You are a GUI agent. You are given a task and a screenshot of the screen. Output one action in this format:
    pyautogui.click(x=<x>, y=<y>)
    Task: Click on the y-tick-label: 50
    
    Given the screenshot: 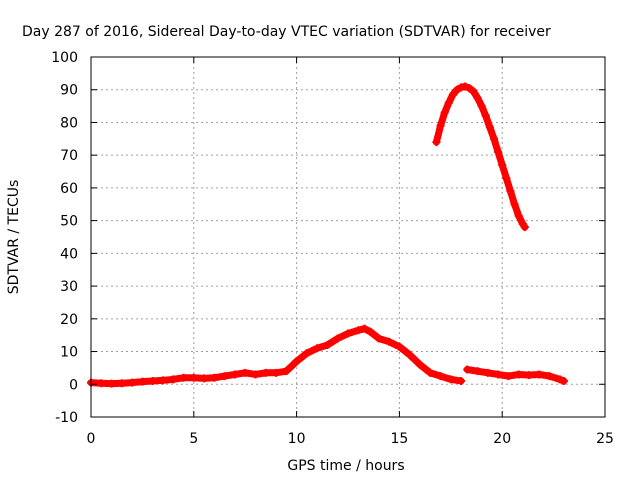 What is the action you would take?
    pyautogui.click(x=69, y=222)
    